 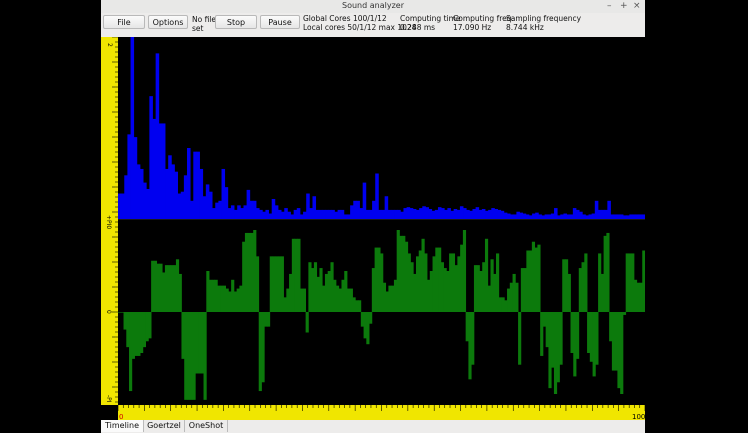 What do you see at coordinates (108, 312) in the screenshot?
I see `vruler-zero-label: 0` at bounding box center [108, 312].